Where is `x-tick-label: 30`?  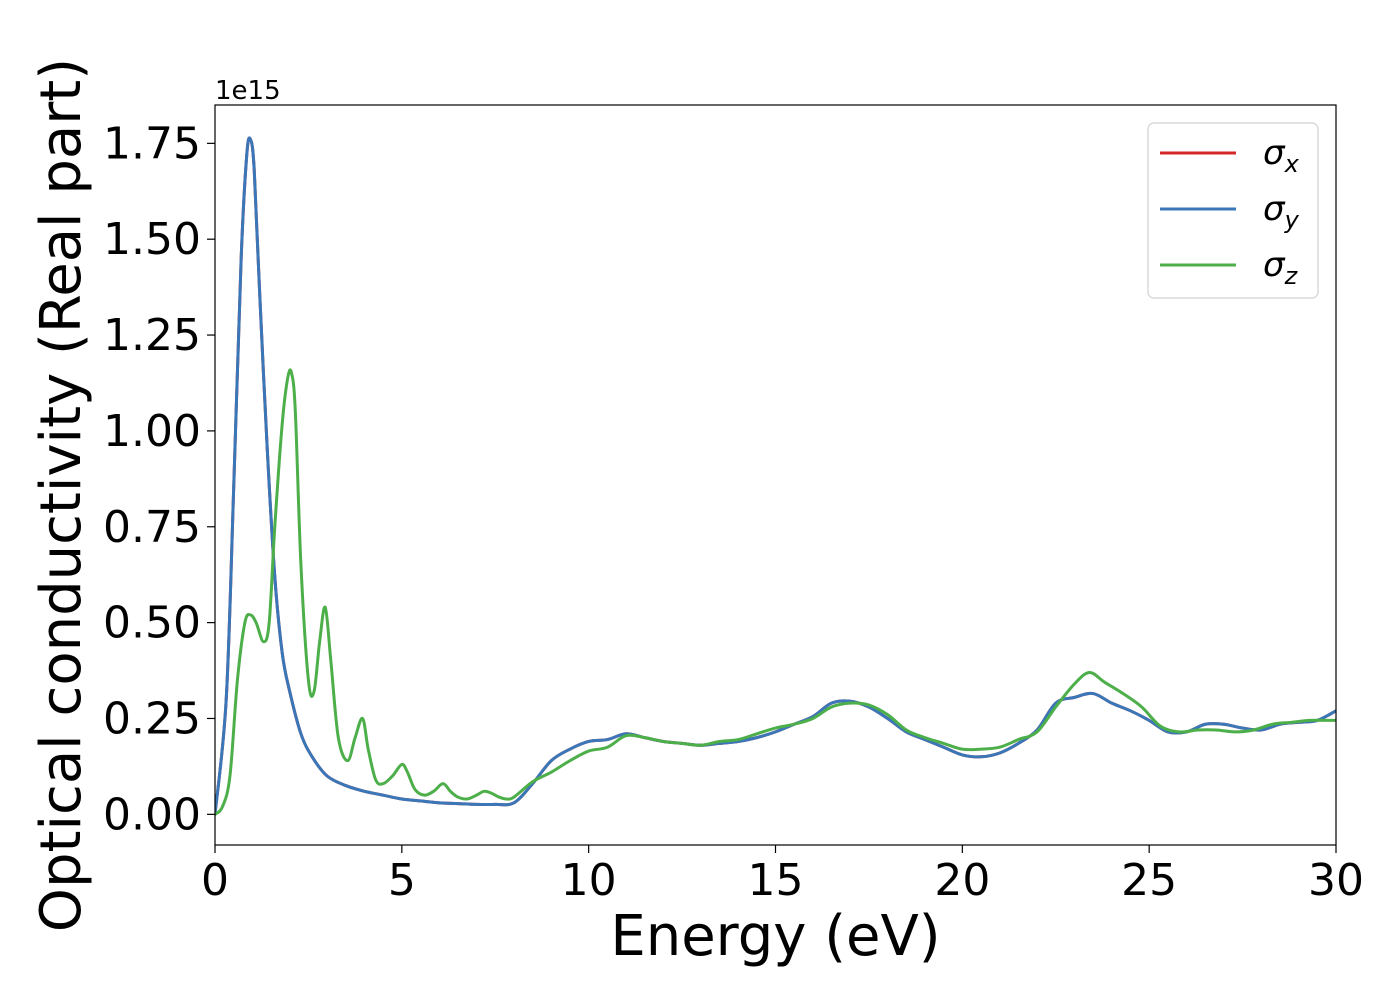 x-tick-label: 30 is located at coordinates (1336, 880).